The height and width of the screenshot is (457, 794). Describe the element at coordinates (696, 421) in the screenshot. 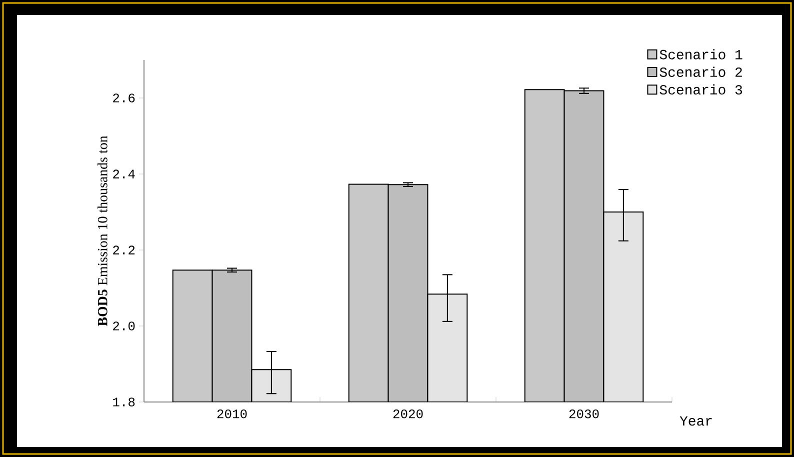

I see `x-axis-title: Year` at that location.